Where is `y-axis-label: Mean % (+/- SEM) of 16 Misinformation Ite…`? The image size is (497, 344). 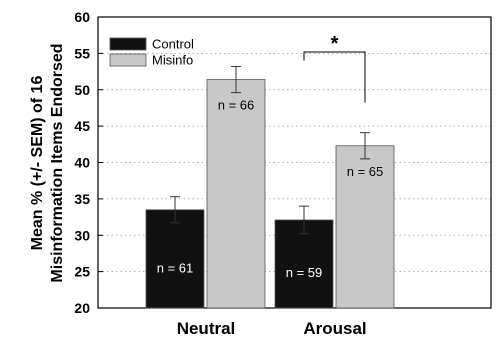
y-axis-label: Mean % (+/- SEM) of 16 Misinformation Ite… is located at coordinates (47, 162).